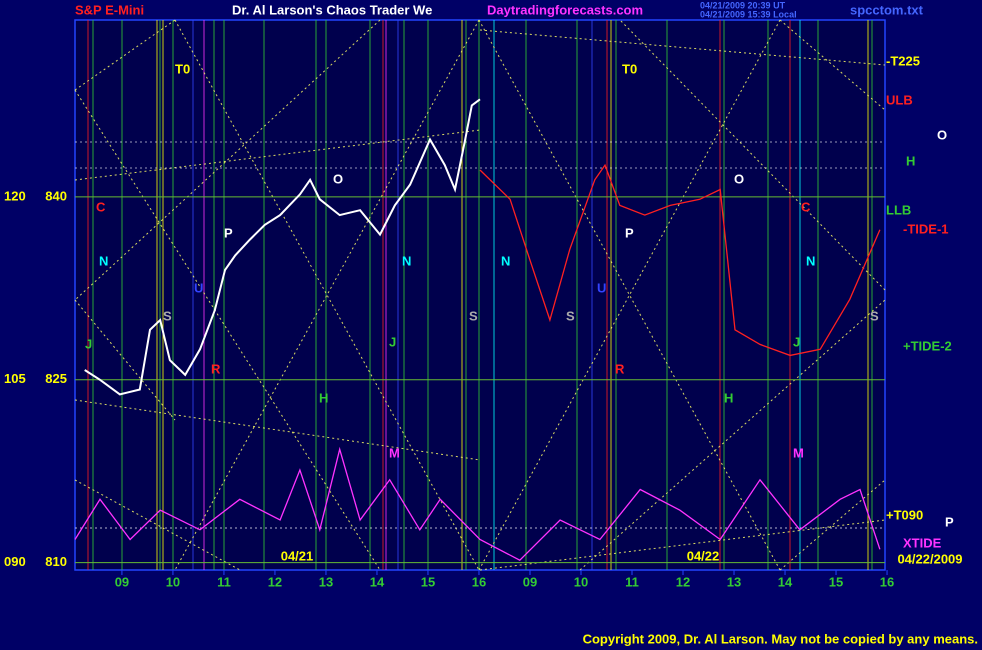  Describe the element at coordinates (748, 14) in the screenshot. I see `timestamp: 04/21/2009 15:39 Local` at that location.